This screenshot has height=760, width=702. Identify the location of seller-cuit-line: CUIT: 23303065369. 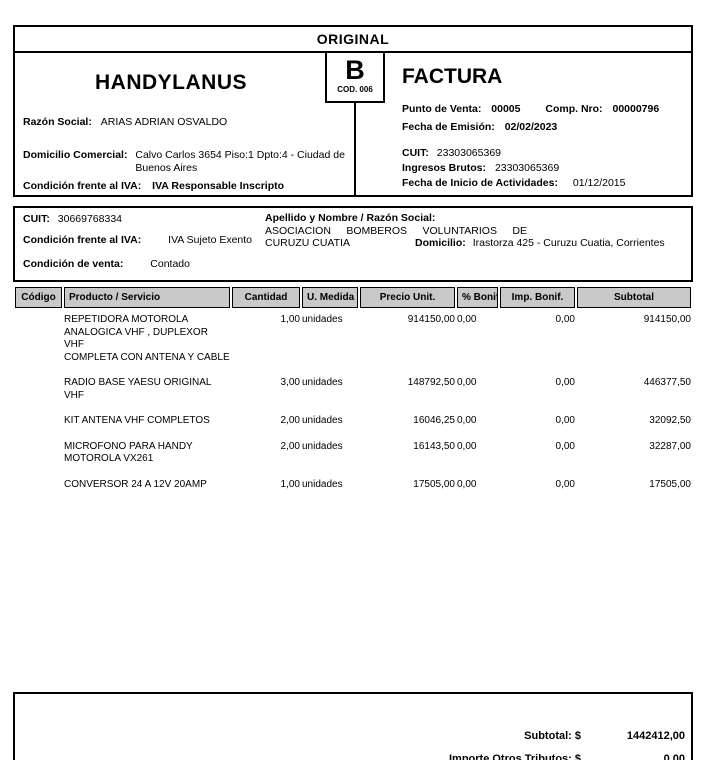
(451, 153).